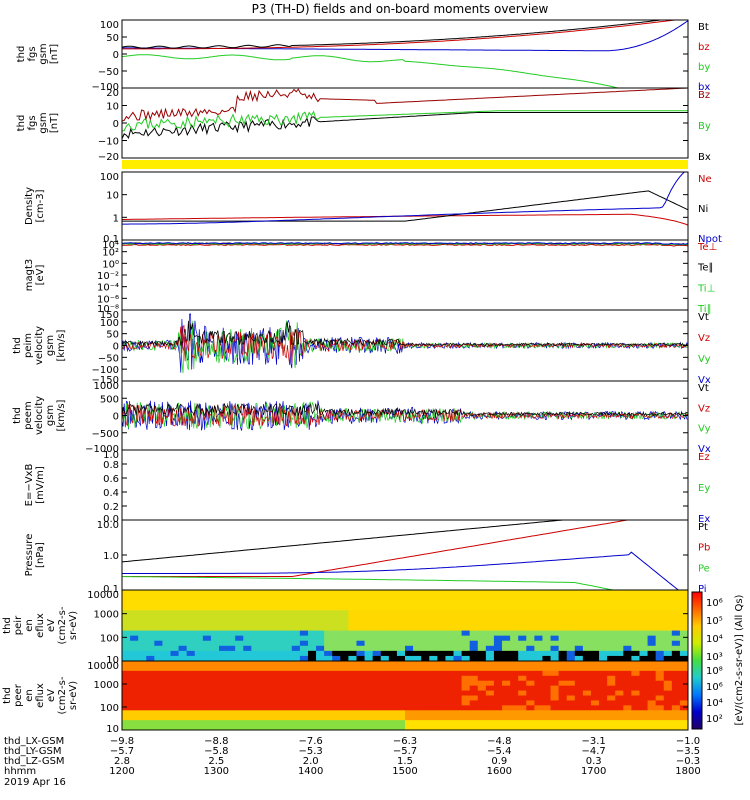  What do you see at coordinates (704, 359) in the screenshot?
I see `ion_velocity-legend-2: Vy` at bounding box center [704, 359].